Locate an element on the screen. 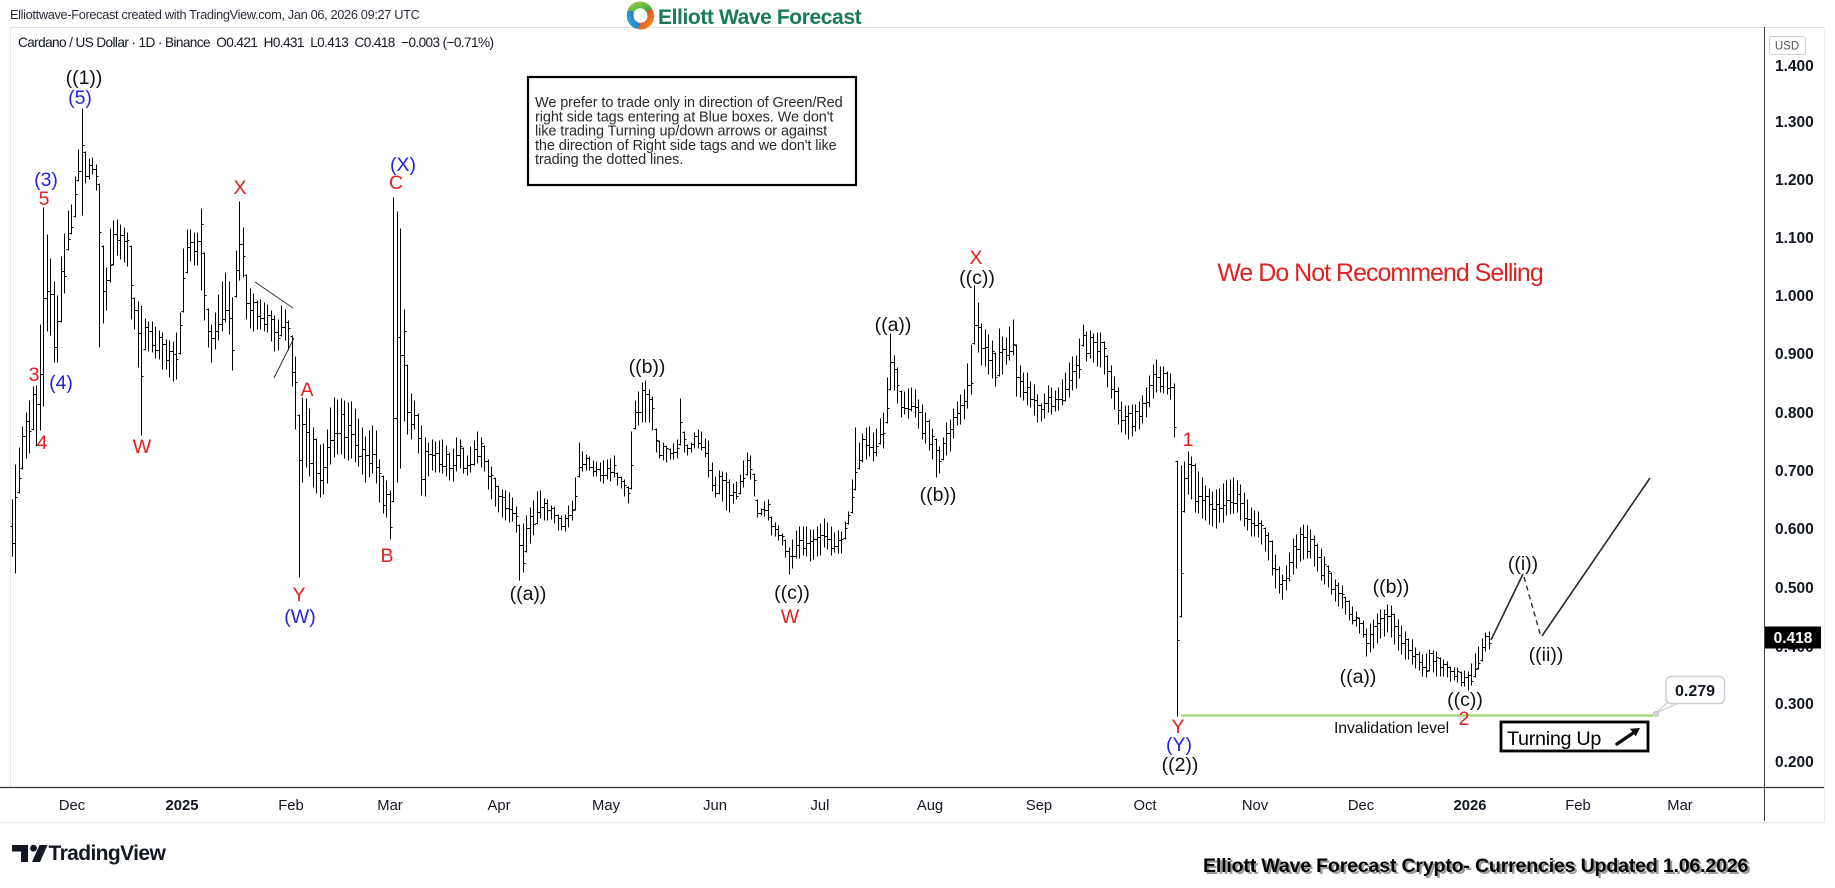 The image size is (1835, 888). svg-text: (5) is located at coordinates (80, 98).